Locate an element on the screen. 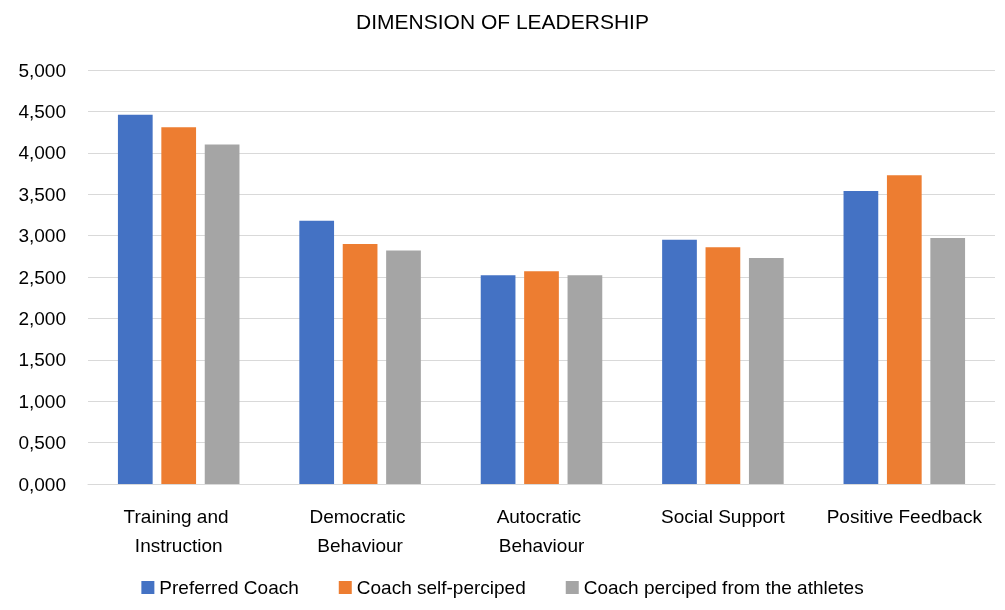 The image size is (1005, 610). x-tick-label: Autocratic Behaviour is located at coordinates (541, 531).